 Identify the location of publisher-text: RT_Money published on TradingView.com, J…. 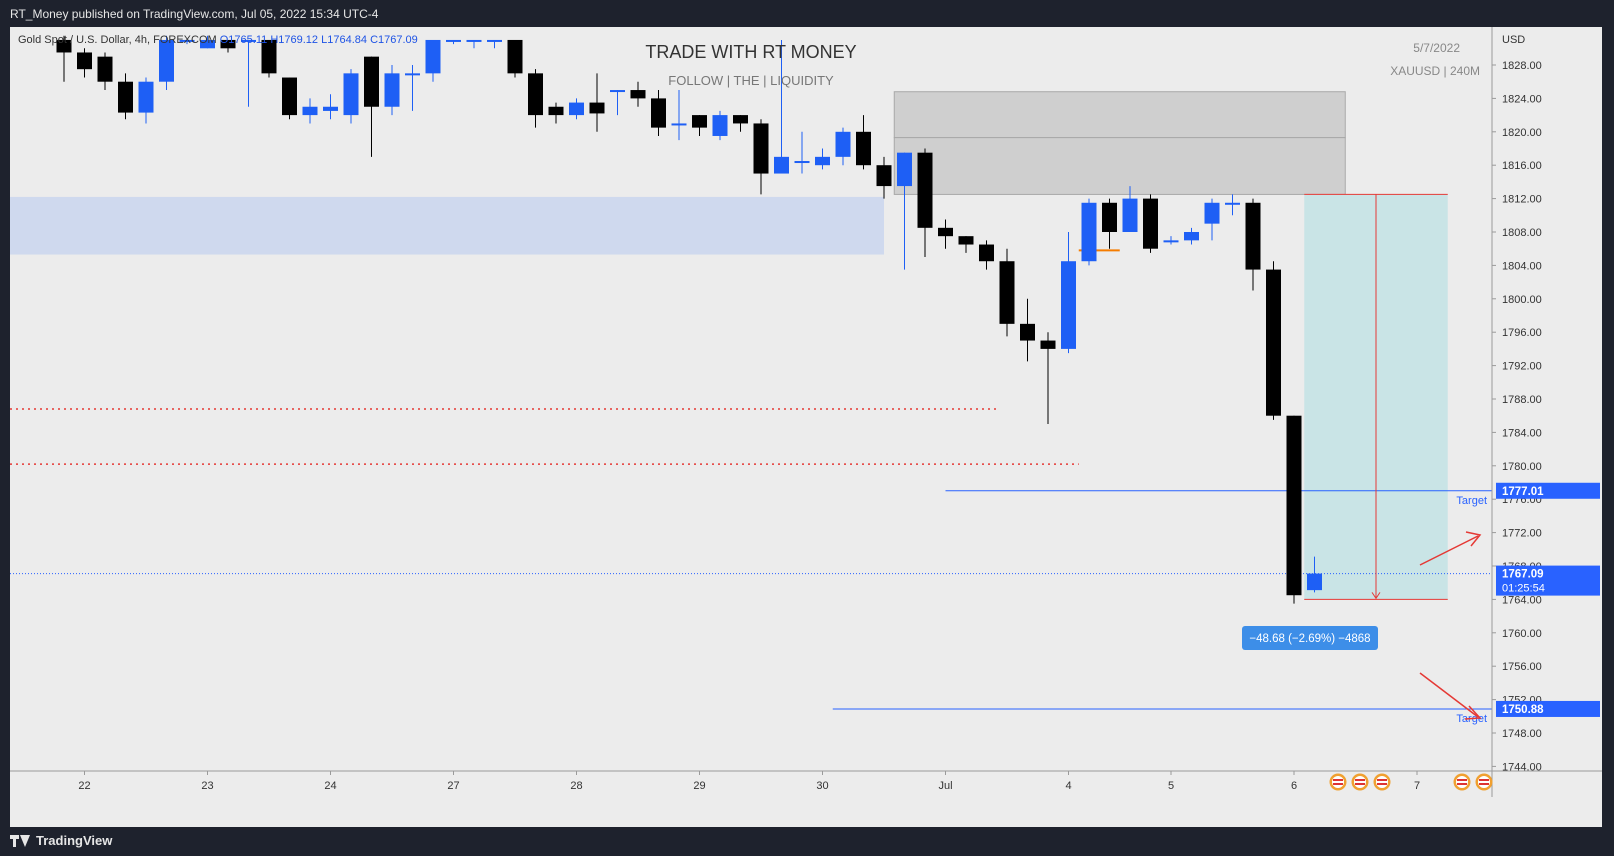
(194, 14).